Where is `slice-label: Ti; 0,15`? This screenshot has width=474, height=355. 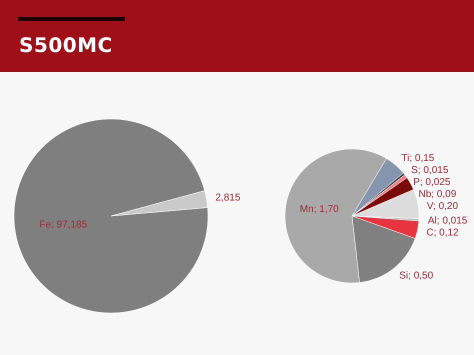
slice-label: Ti; 0,15 is located at coordinates (418, 158).